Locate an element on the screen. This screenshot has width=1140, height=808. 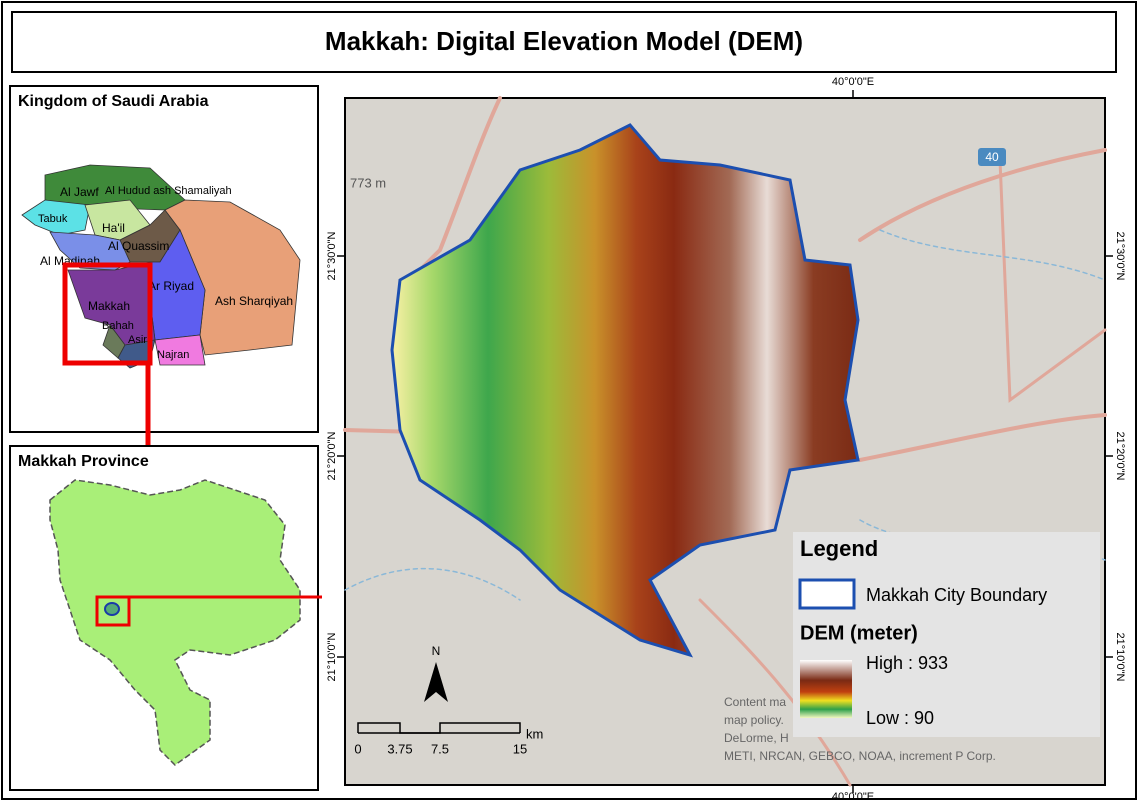
scale-bar is located at coordinates (439, 728).